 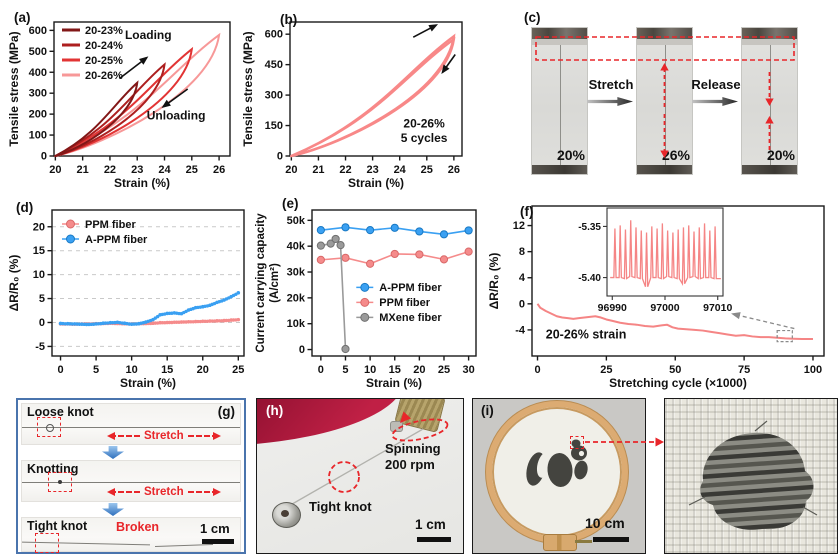 I want to click on panel-c-label: (c), so click(x=532, y=17).